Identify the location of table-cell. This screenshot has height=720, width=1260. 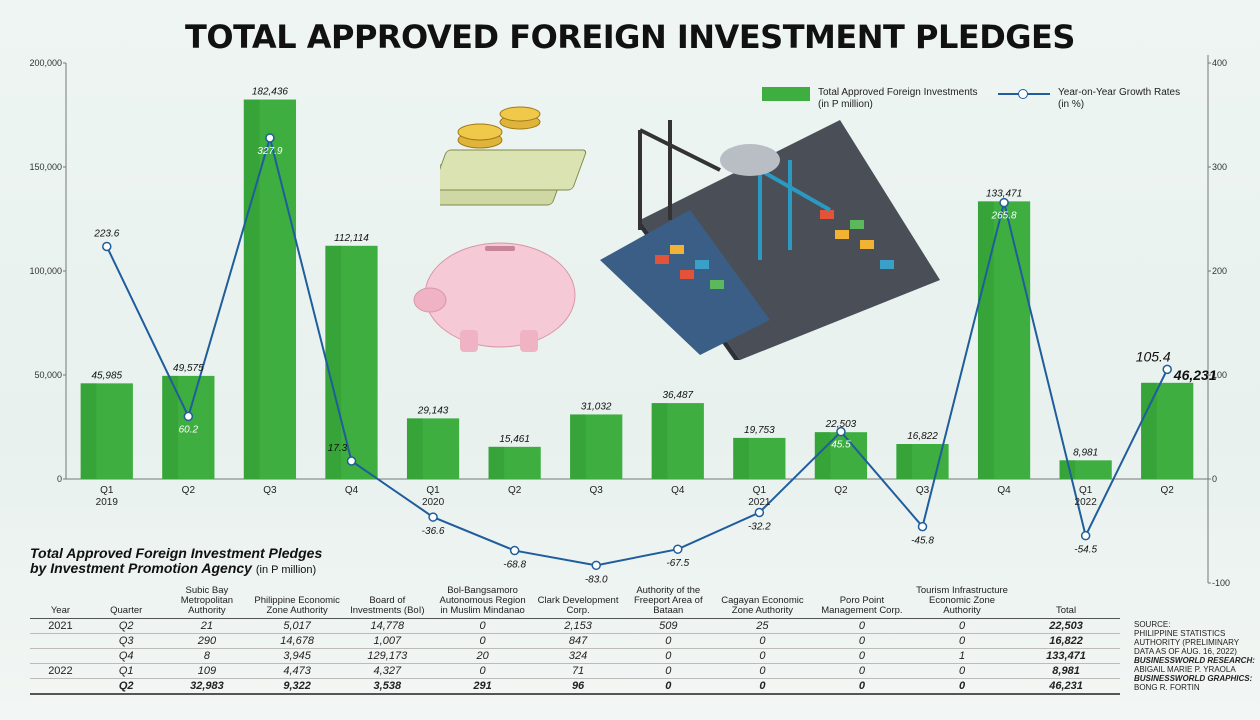
(60, 656).